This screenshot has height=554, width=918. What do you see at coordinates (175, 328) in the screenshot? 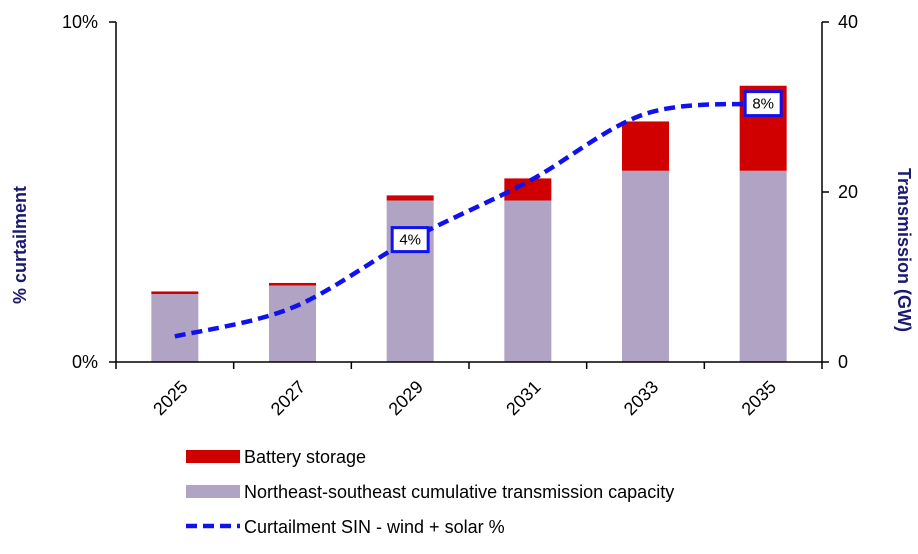
I see `bar-transmission-2025` at bounding box center [175, 328].